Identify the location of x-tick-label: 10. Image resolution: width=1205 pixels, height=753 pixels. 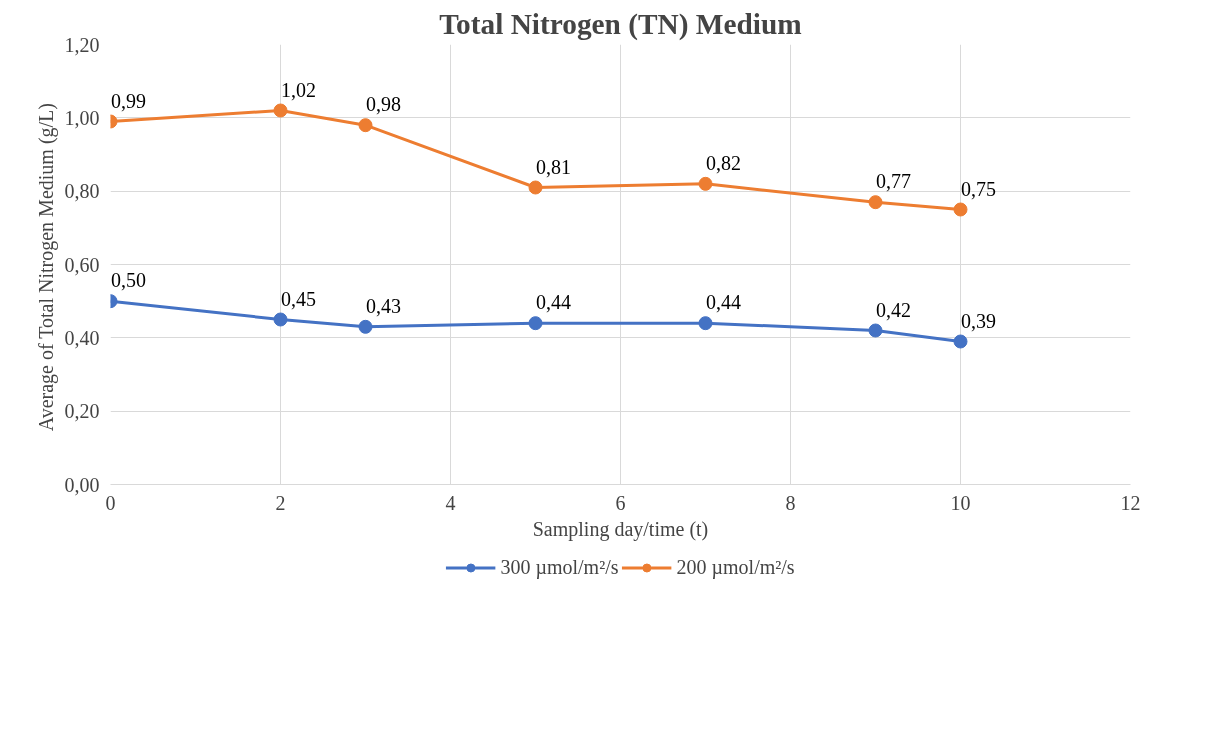
(960, 502).